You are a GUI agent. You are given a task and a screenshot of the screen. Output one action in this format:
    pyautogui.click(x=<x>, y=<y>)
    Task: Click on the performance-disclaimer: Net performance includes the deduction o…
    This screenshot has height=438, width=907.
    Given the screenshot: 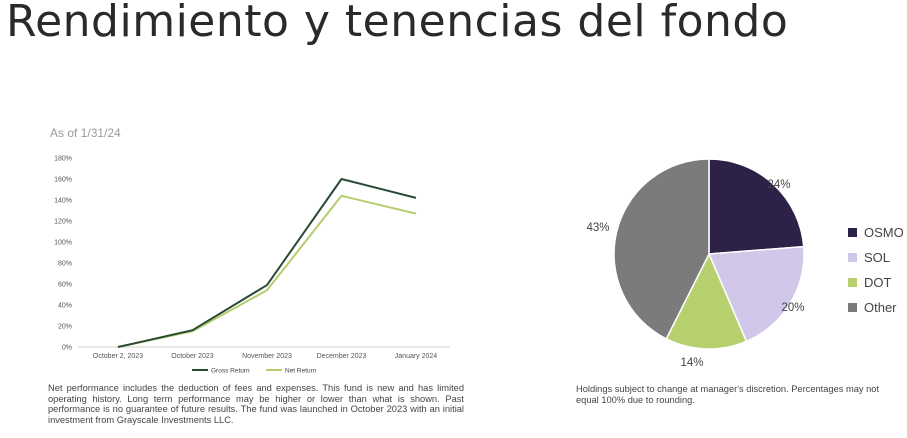 What is the action you would take?
    pyautogui.click(x=256, y=404)
    